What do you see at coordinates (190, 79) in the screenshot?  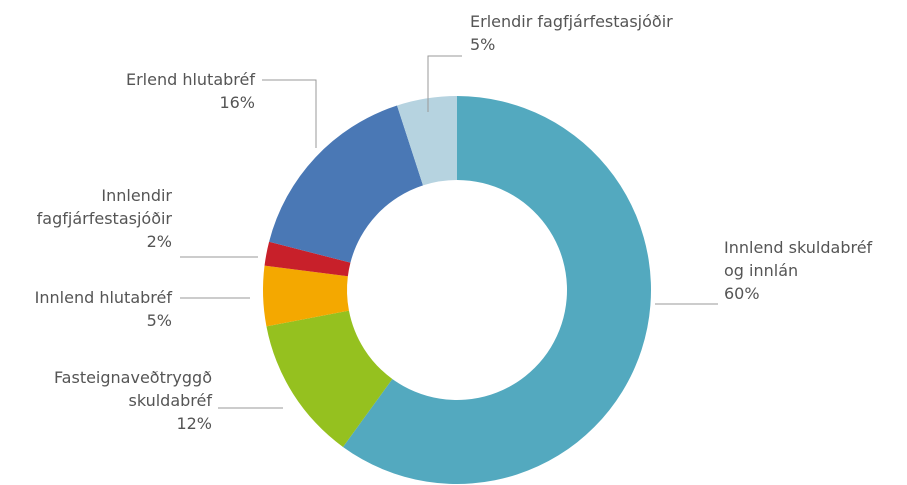 I see `category-label: Erlend hlutabréf` at bounding box center [190, 79].